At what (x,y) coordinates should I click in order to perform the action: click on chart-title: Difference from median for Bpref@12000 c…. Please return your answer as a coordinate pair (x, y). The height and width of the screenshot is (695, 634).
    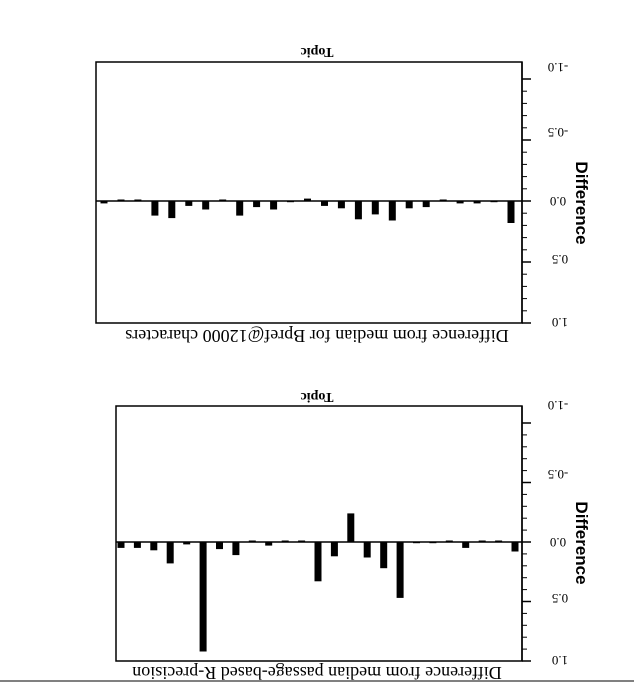
    Looking at the image, I should click on (317, 336).